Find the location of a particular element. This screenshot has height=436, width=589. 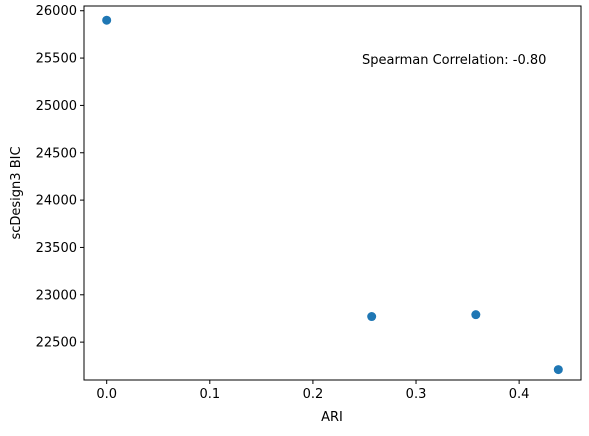

y-tick-label: 22500 is located at coordinates (56, 343).